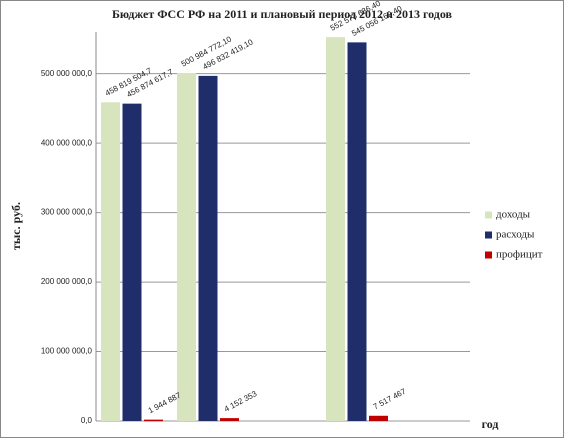  Describe the element at coordinates (519, 255) in the screenshot. I see `legend-label: профицит` at that location.